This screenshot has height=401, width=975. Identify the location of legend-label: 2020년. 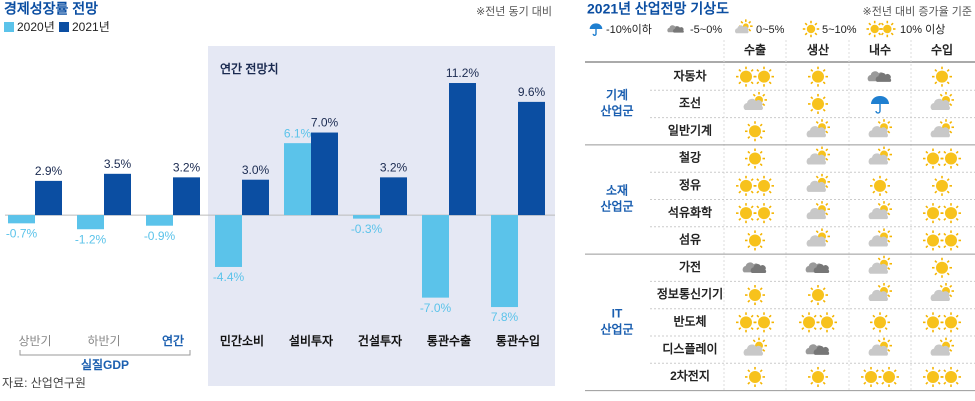
(36, 27).